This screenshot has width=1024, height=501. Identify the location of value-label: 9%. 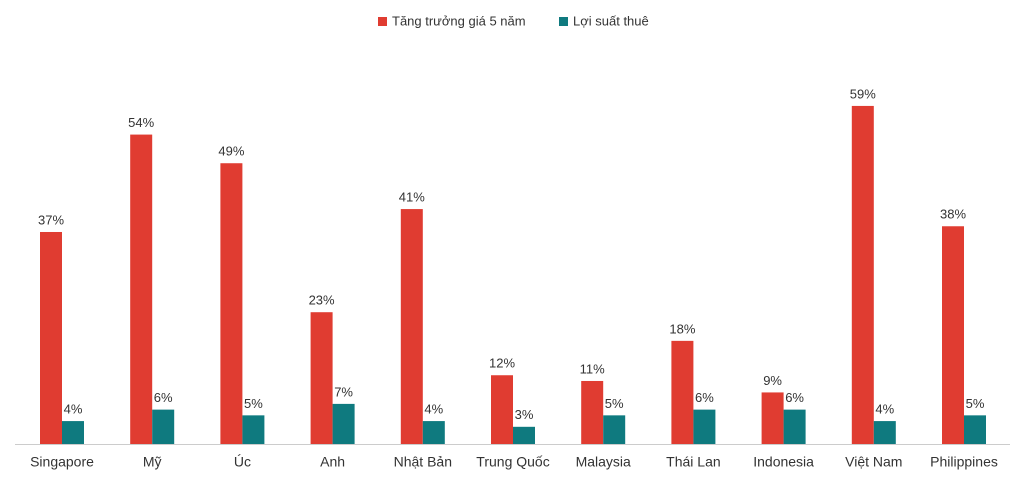
(772, 380).